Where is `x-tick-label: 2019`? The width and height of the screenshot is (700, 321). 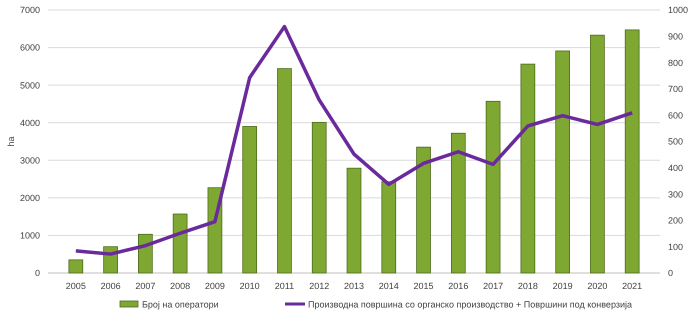
x-tick-label: 2019 is located at coordinates (562, 286).